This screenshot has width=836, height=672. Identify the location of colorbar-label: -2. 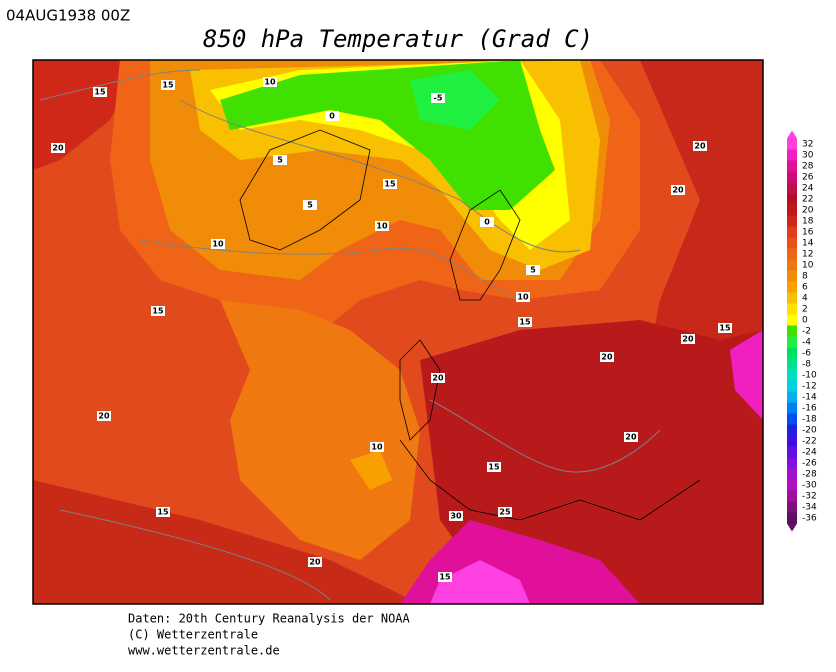
(806, 332).